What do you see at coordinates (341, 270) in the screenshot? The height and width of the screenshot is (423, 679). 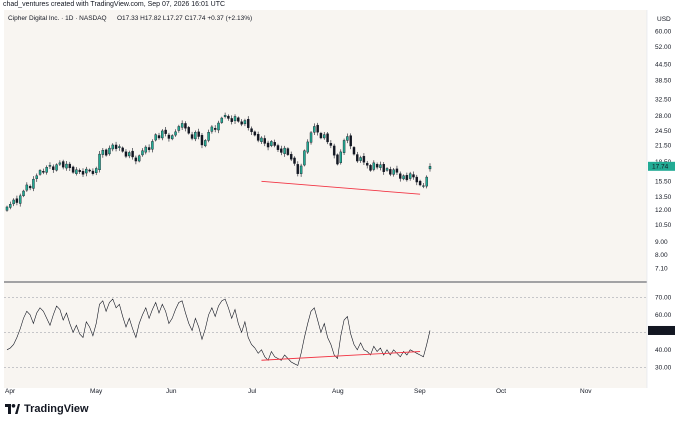 I see `divergence-lines` at bounding box center [341, 270].